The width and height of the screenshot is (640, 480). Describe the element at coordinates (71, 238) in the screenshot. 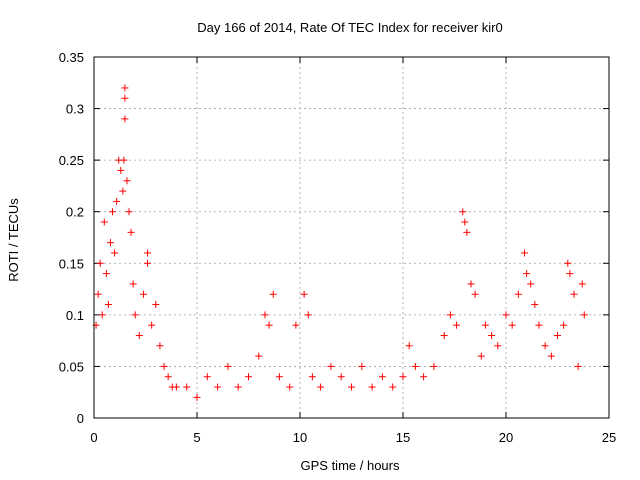

I see `y-tick-labels: 0 0.05 0.1 0.15 0.2 0.25 0.3 0.35` at that location.